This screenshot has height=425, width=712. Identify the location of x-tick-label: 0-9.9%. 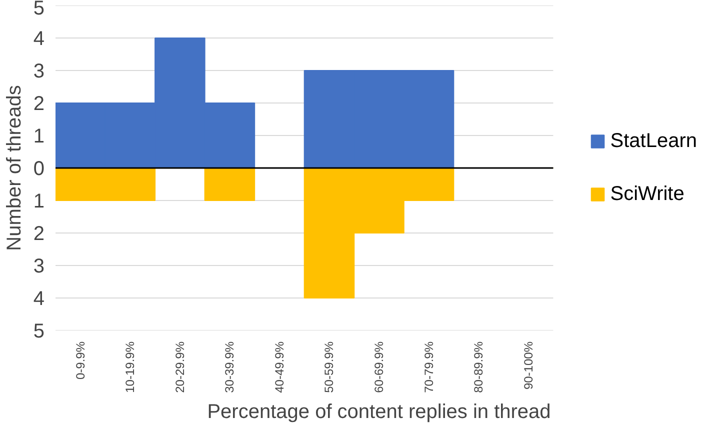
(80, 360).